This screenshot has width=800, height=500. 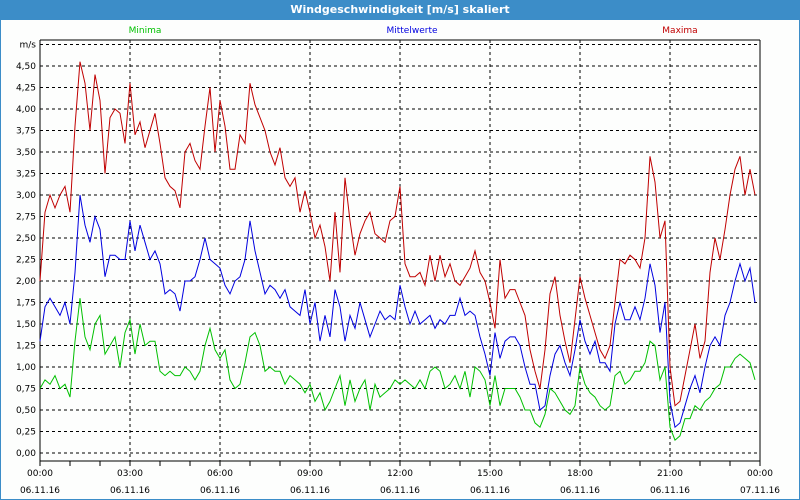 I want to click on y-tick-label: 2,00, so click(x=26, y=282).